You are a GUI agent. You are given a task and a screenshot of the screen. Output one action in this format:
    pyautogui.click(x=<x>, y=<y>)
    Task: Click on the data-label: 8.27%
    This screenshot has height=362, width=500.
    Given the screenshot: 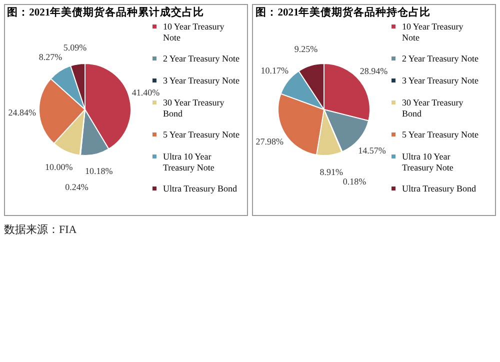 What is the action you would take?
    pyautogui.click(x=50, y=57)
    